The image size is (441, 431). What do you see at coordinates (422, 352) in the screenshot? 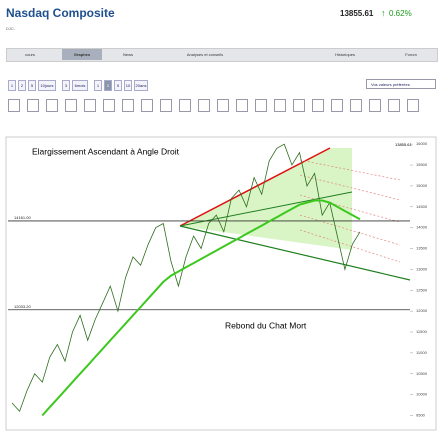
I see `y-tick-label: 11000` at bounding box center [422, 352].